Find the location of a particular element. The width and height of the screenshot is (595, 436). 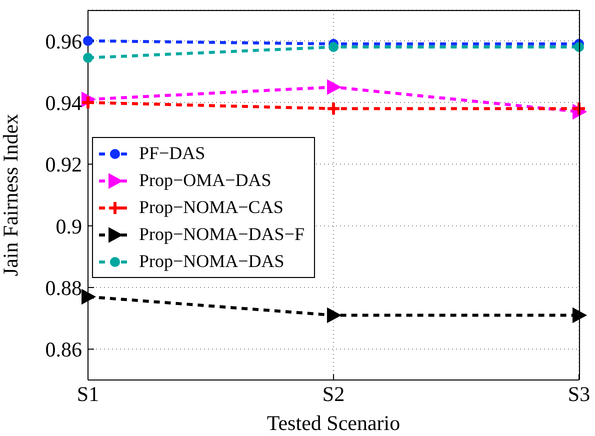

y-tick-label: 0.9 is located at coordinates (69, 226).